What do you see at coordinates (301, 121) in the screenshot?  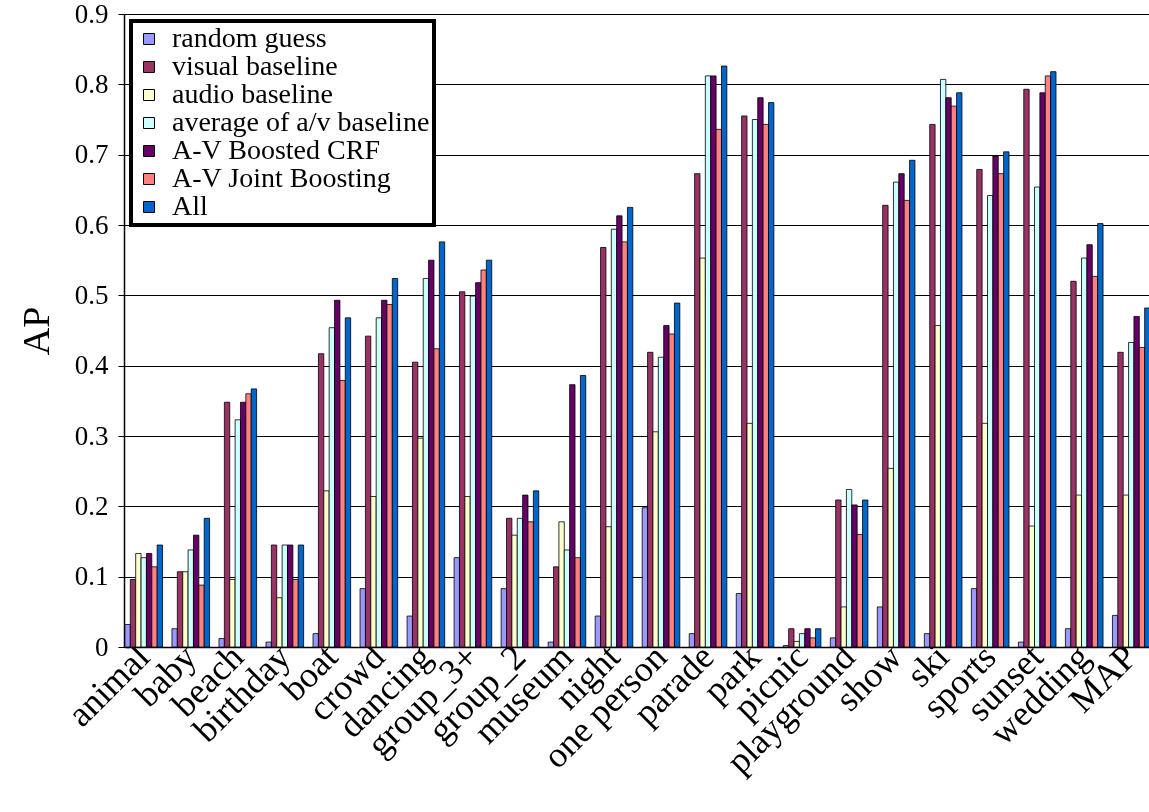 I see `legend-label: average of a/v baseline` at bounding box center [301, 121].